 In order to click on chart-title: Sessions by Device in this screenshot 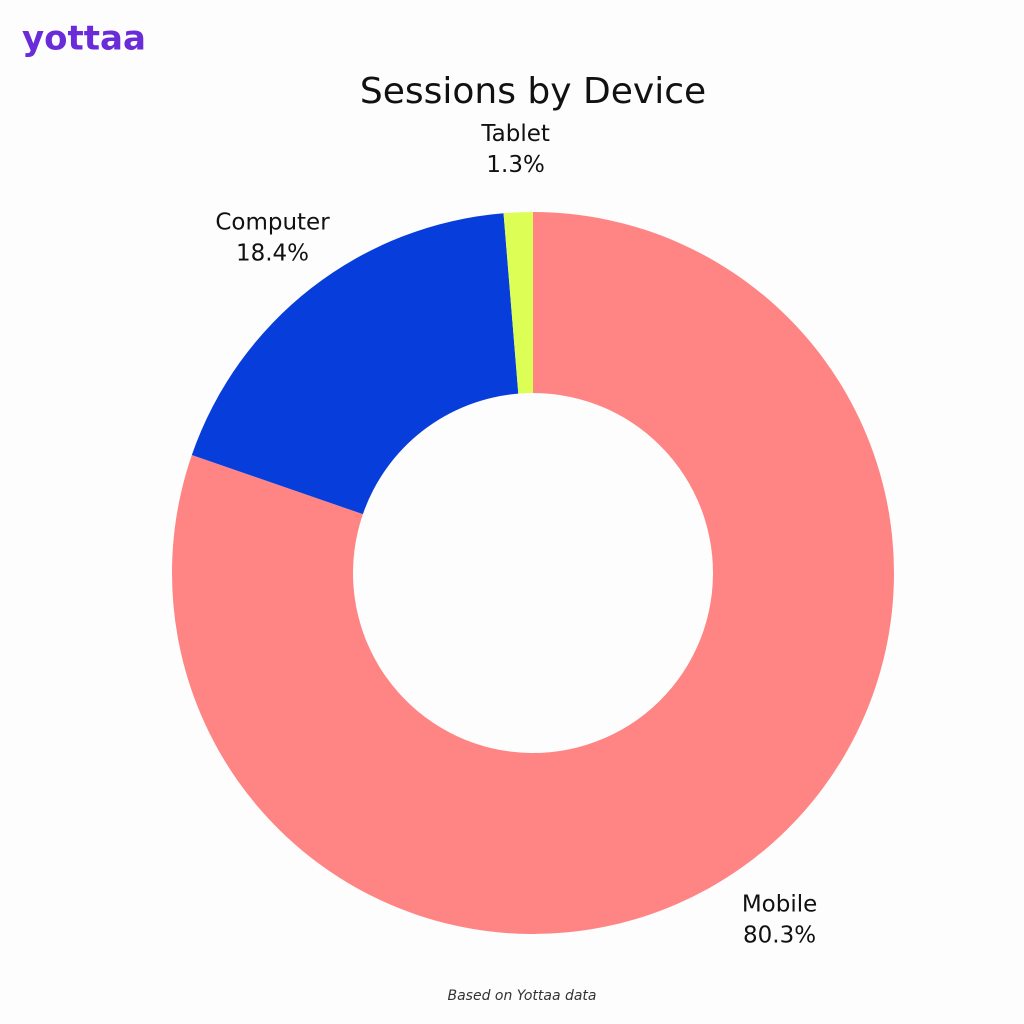, I will do `click(533, 91)`.